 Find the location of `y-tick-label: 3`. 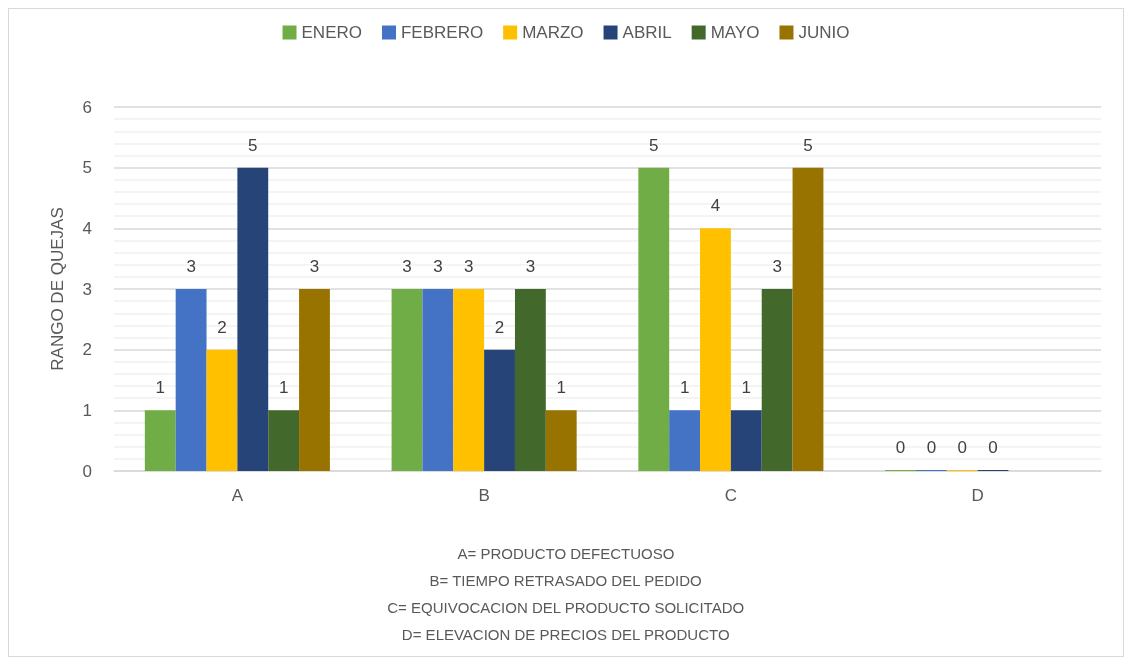

y-tick-label: 3 is located at coordinates (87, 289).